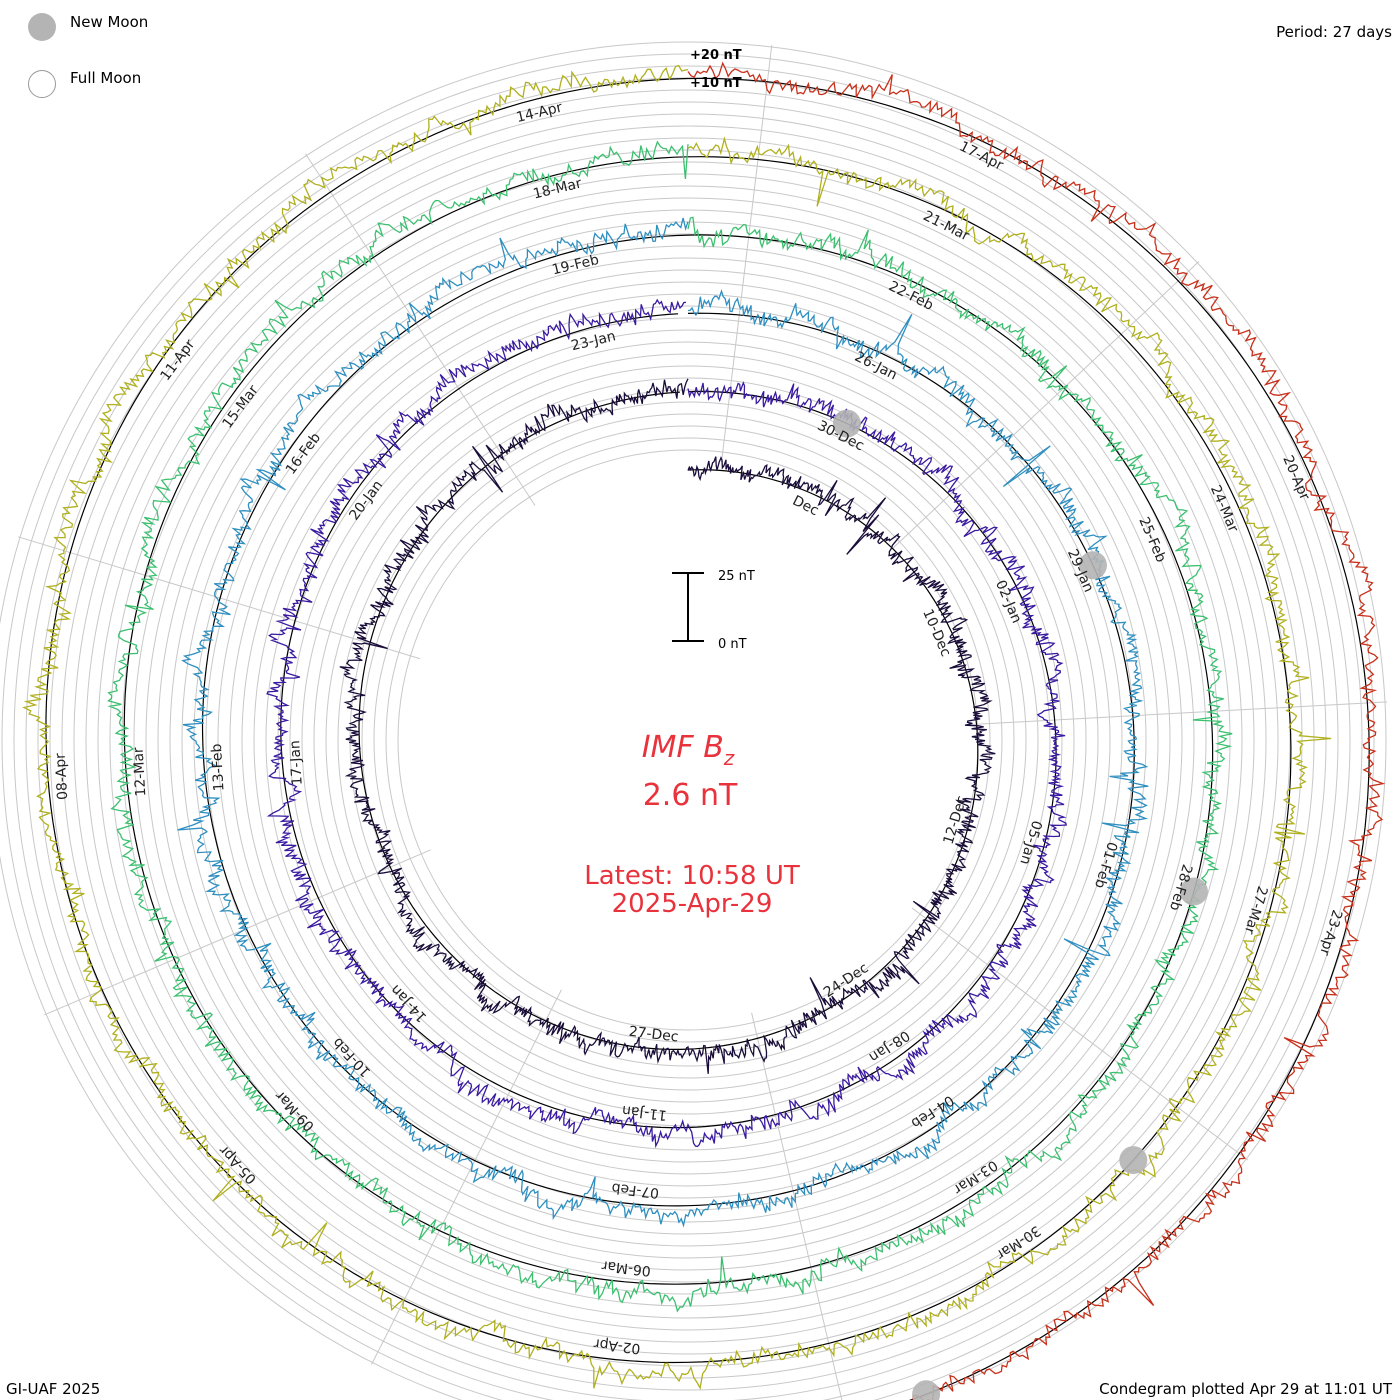 This screenshot has width=1400, height=1400. What do you see at coordinates (981, 156) in the screenshot?
I see `date-label: 17-Apr` at bounding box center [981, 156].